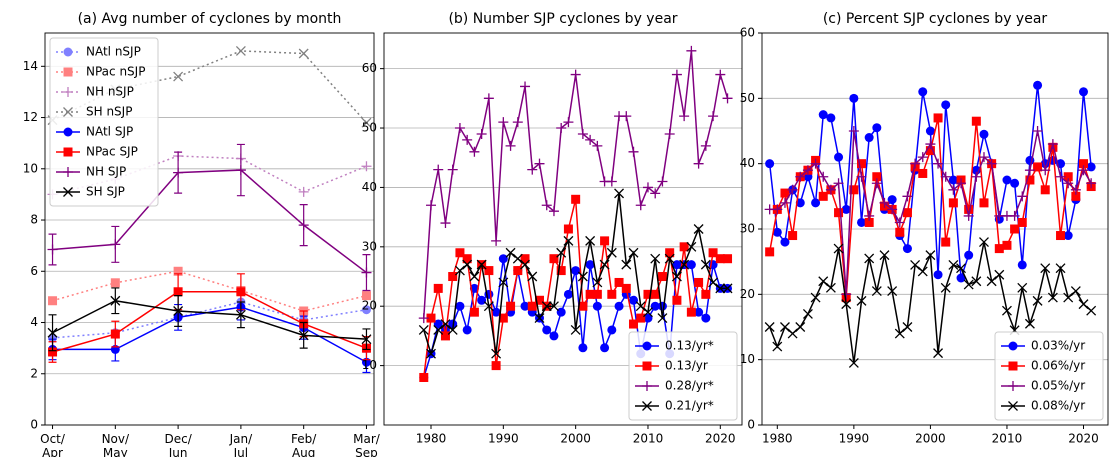 This screenshot has width=1110, height=457. I want to click on y-tick-label: 0, so click(34, 425).